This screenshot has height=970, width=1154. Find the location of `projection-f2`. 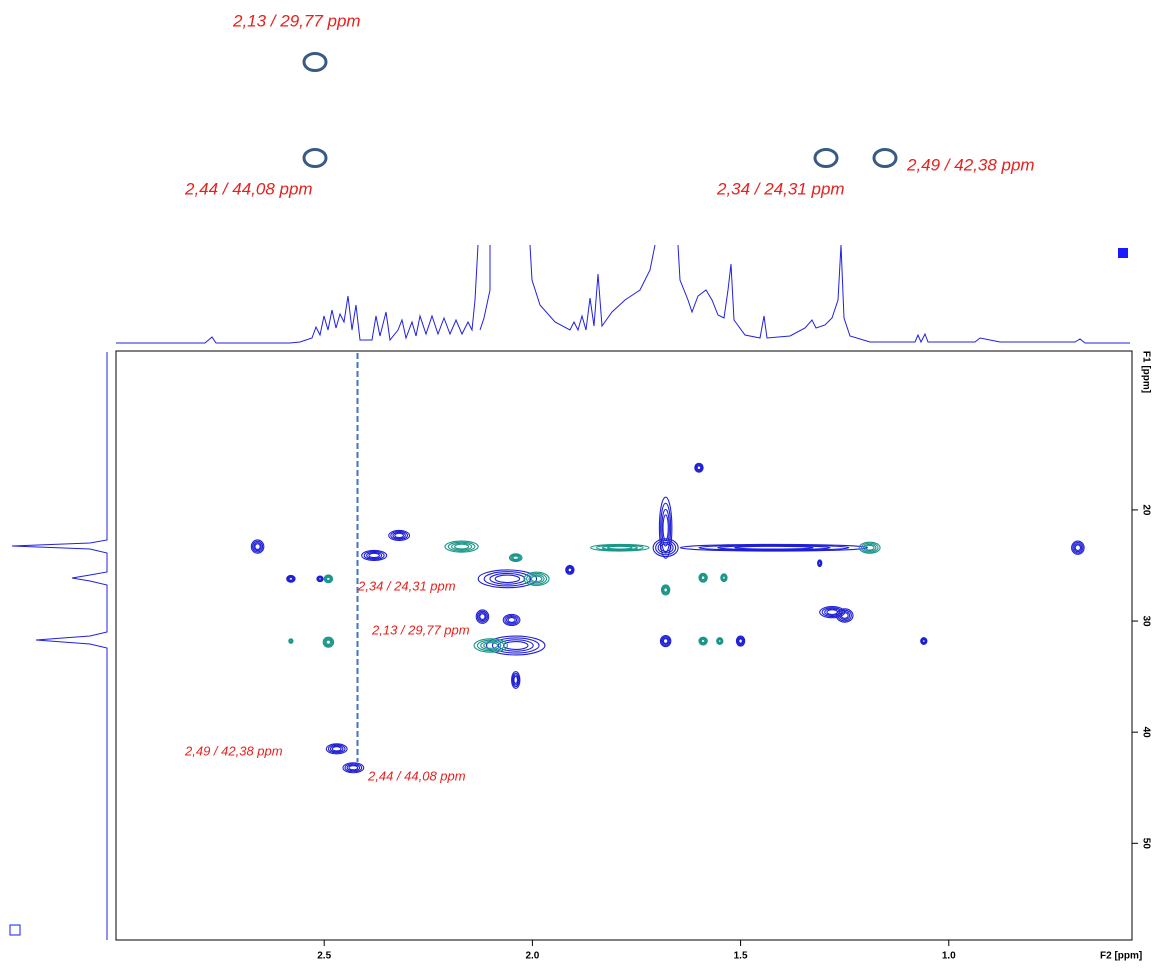

projection-f2 is located at coordinates (623, 294).